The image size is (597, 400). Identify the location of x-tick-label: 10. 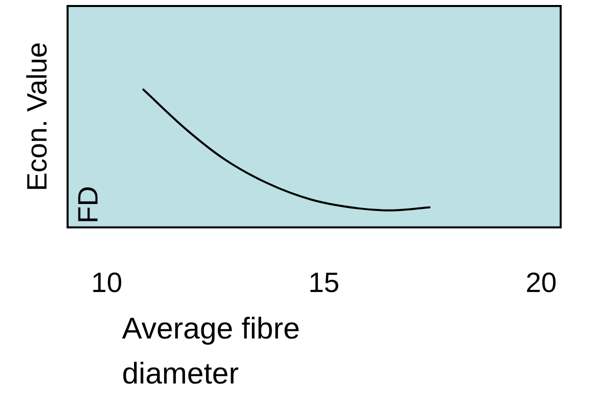
(106, 282).